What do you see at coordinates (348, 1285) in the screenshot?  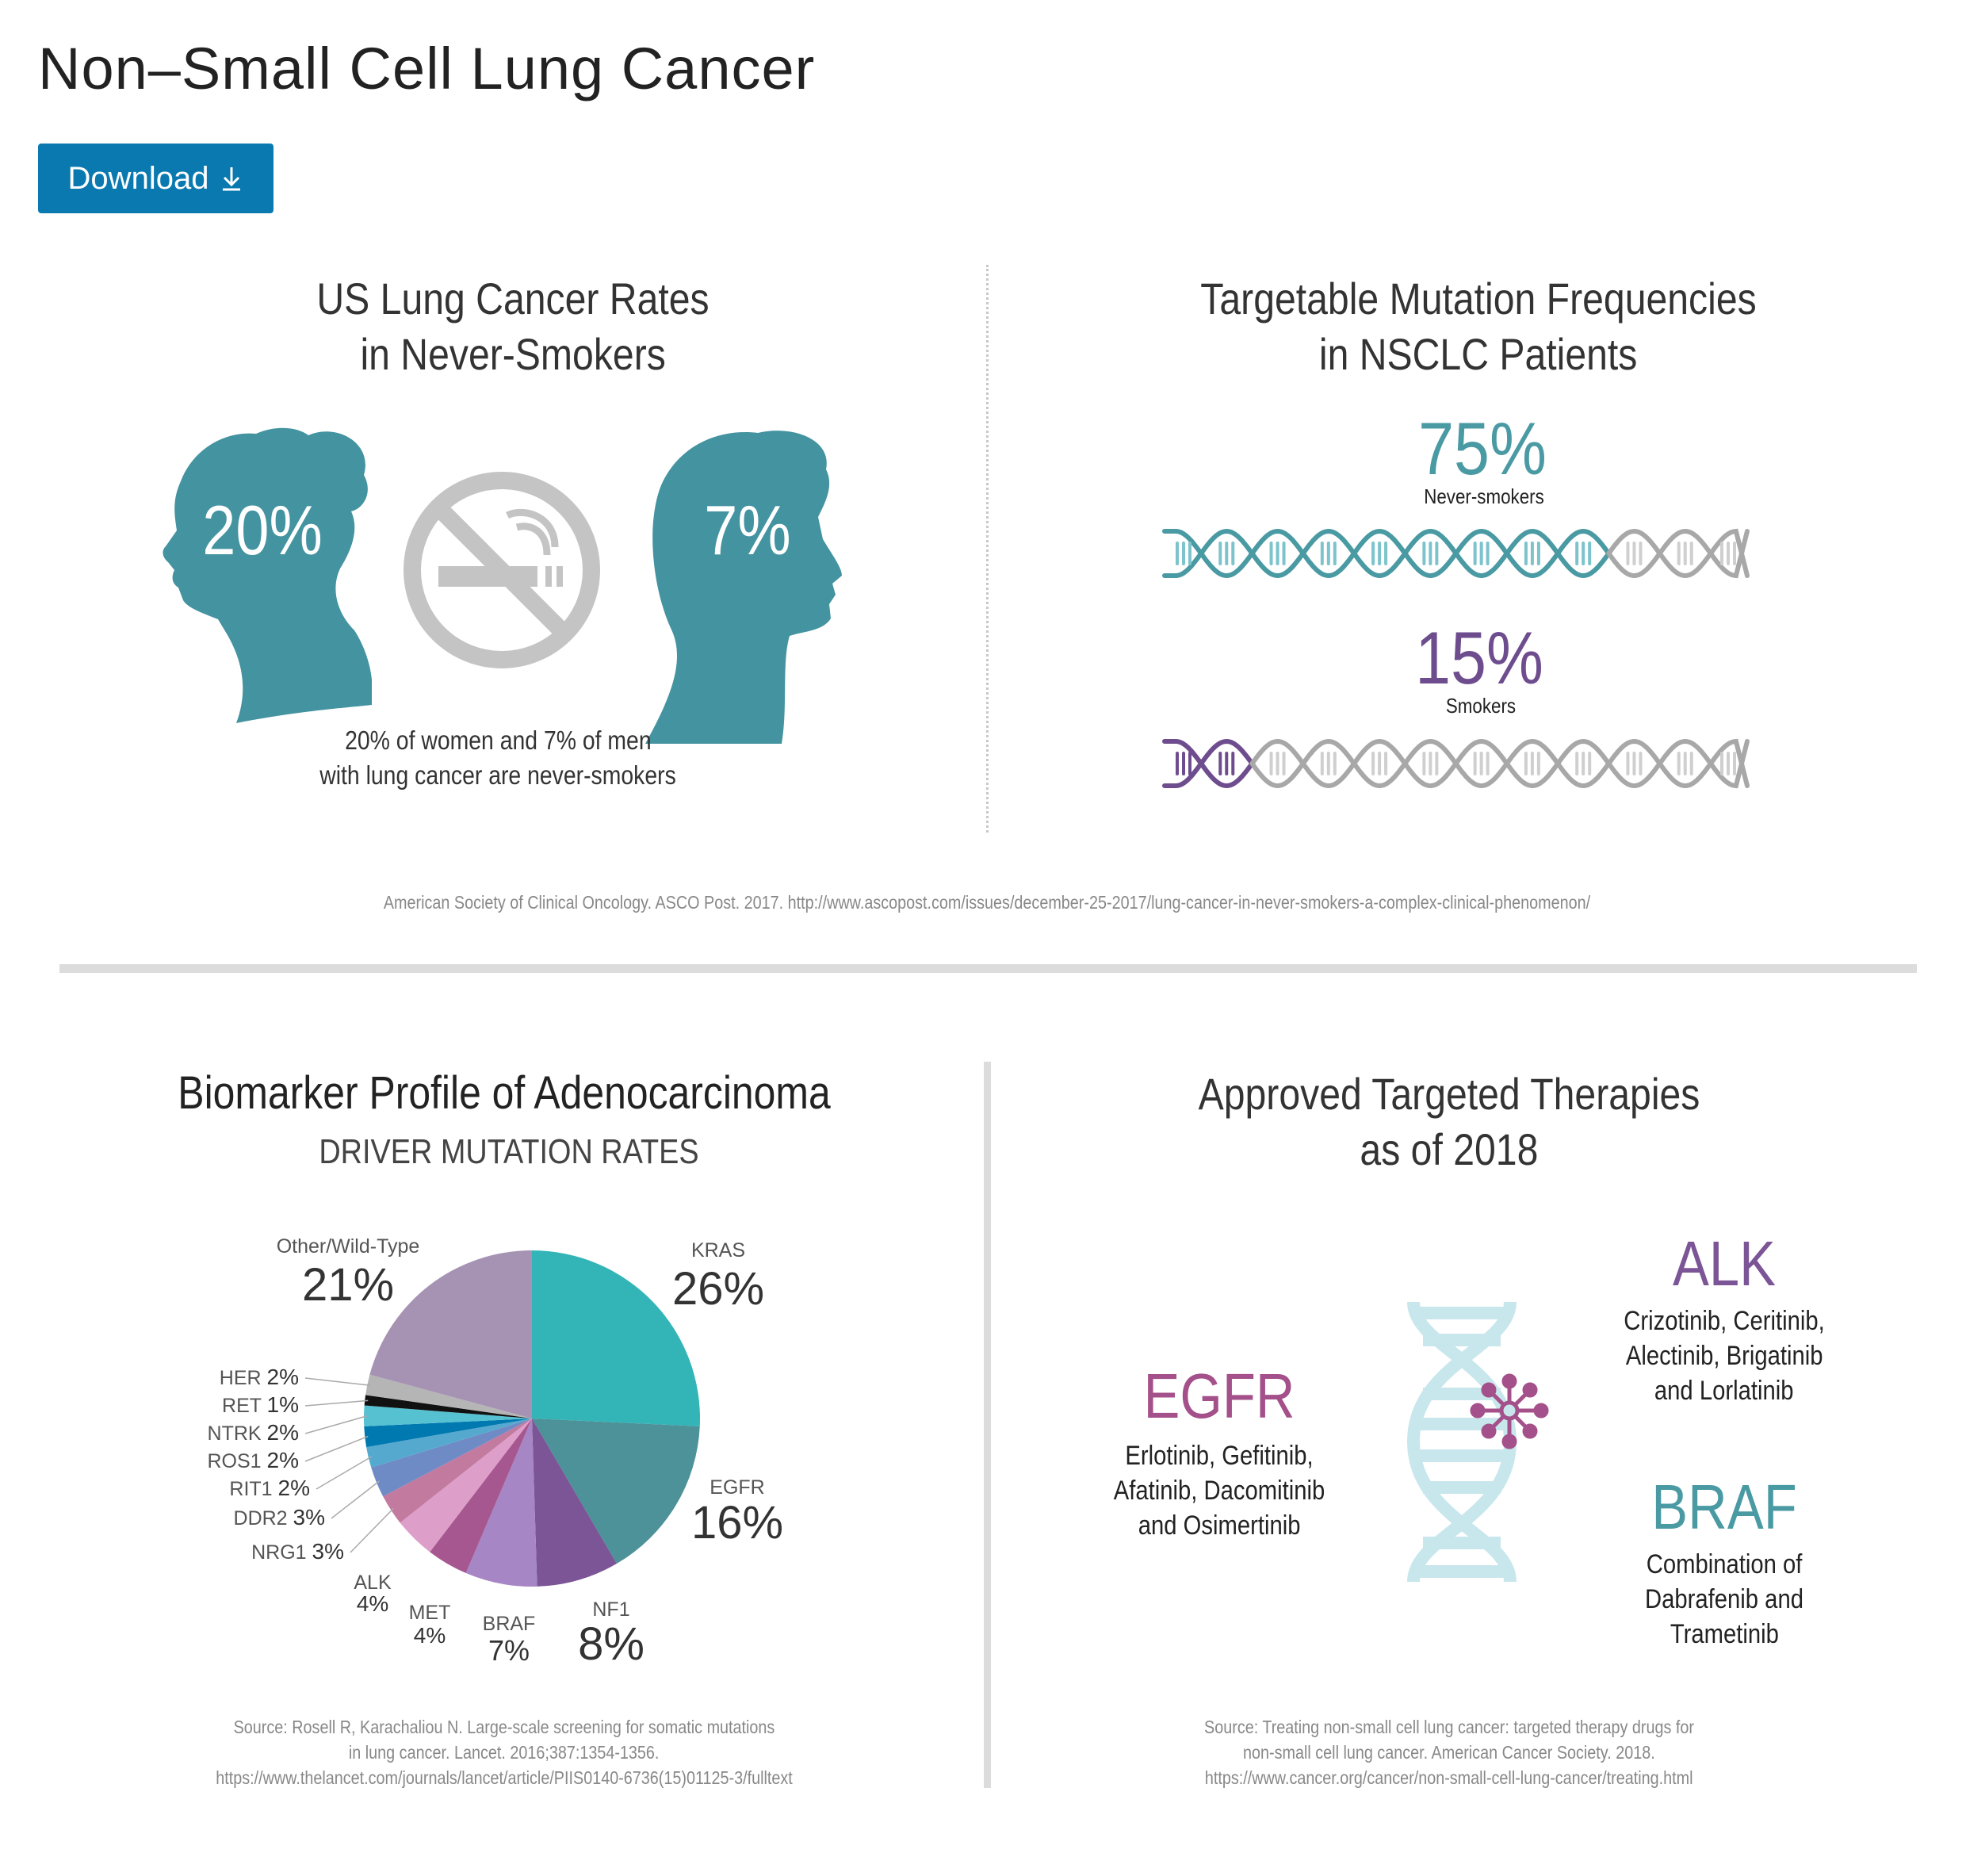 I see `pie-label-value: 21%` at bounding box center [348, 1285].